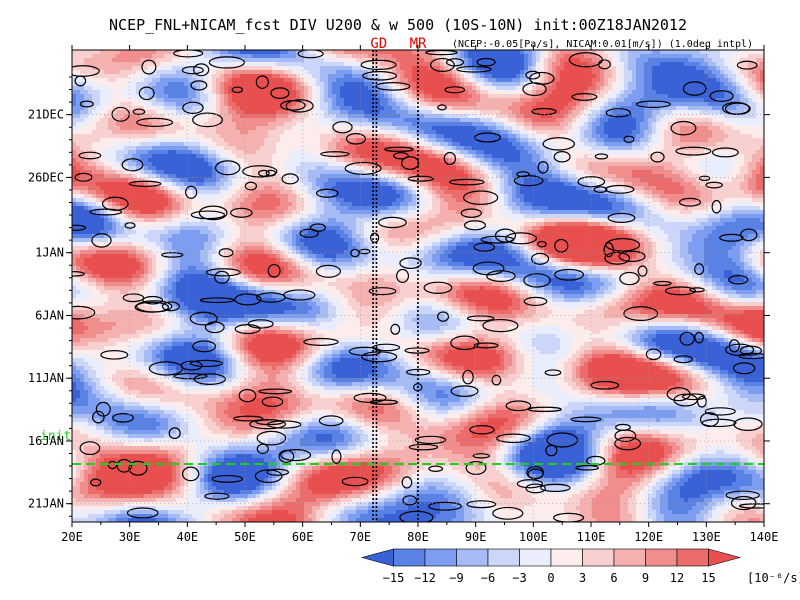  I want to click on colorbar: −15 −12 −9 −6 −3 0 3 6 9 12 15 [10⁻⁶/s], so click(580, 566).